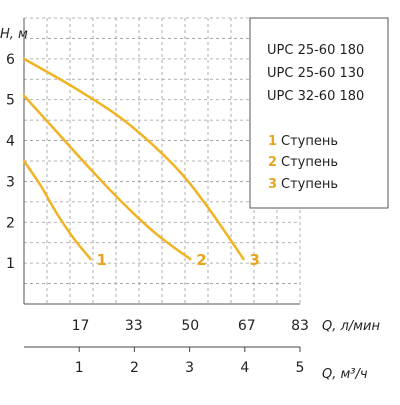  What do you see at coordinates (10, 264) in the screenshot?
I see `y-tick-label: 1` at bounding box center [10, 264].